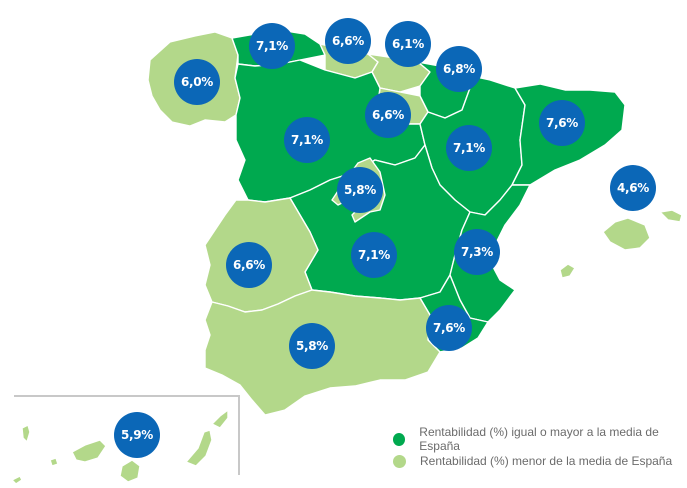 This screenshot has width=687, height=488. Describe the element at coordinates (312, 346) in the screenshot. I see `value-bubble-andalucia: 5,8%` at that location.